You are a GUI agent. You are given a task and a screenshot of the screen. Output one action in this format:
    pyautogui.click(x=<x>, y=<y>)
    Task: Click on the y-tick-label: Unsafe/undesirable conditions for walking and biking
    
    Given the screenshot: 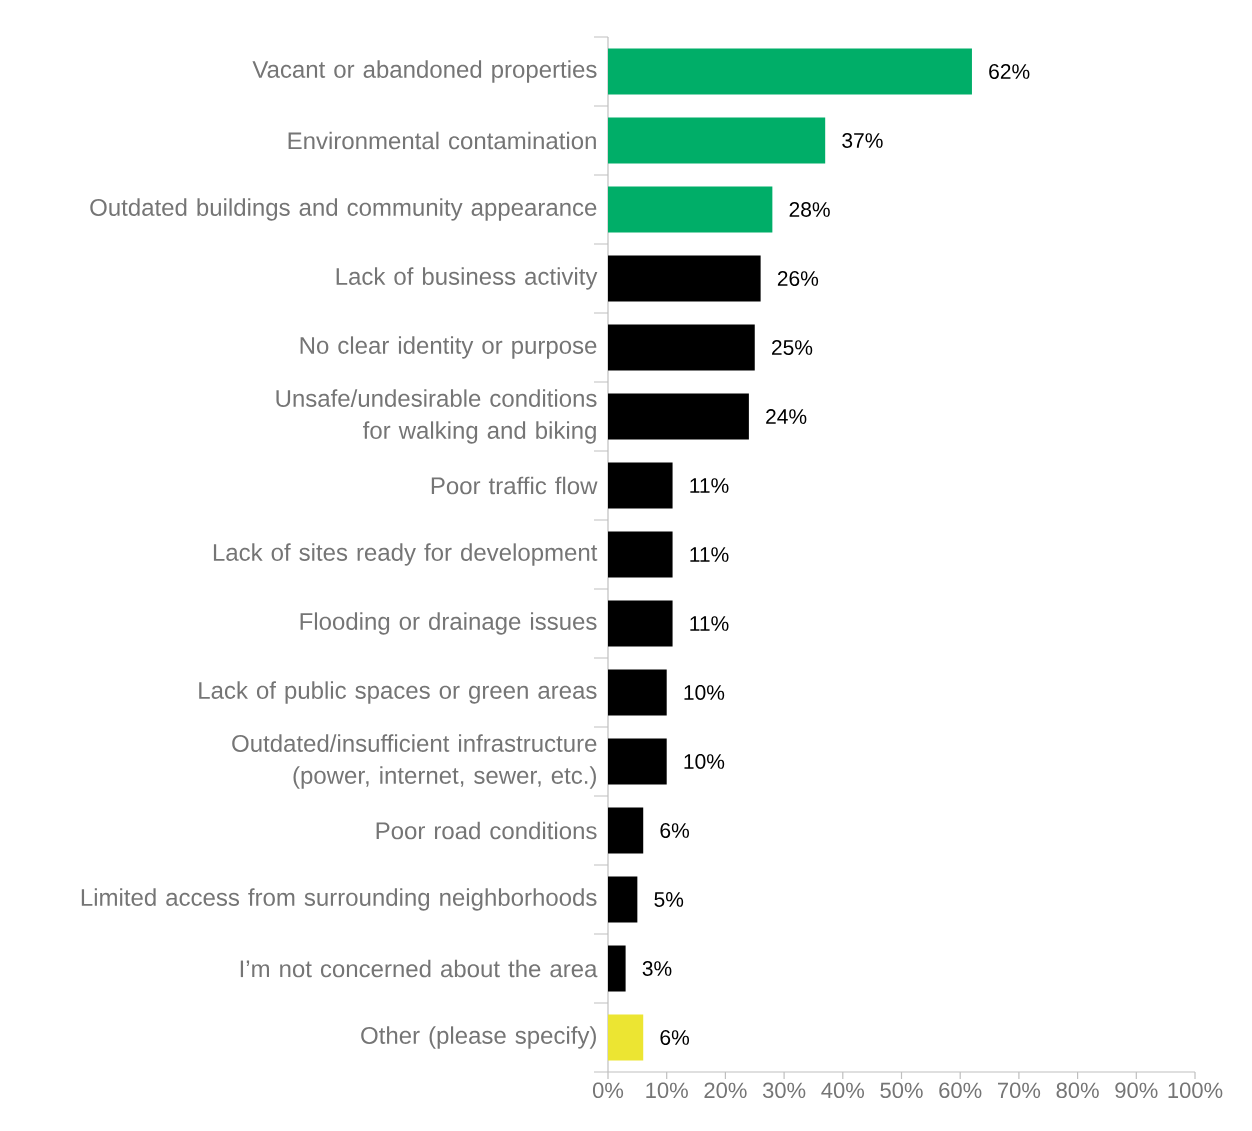 What is the action you would take?
    pyautogui.click(x=436, y=416)
    